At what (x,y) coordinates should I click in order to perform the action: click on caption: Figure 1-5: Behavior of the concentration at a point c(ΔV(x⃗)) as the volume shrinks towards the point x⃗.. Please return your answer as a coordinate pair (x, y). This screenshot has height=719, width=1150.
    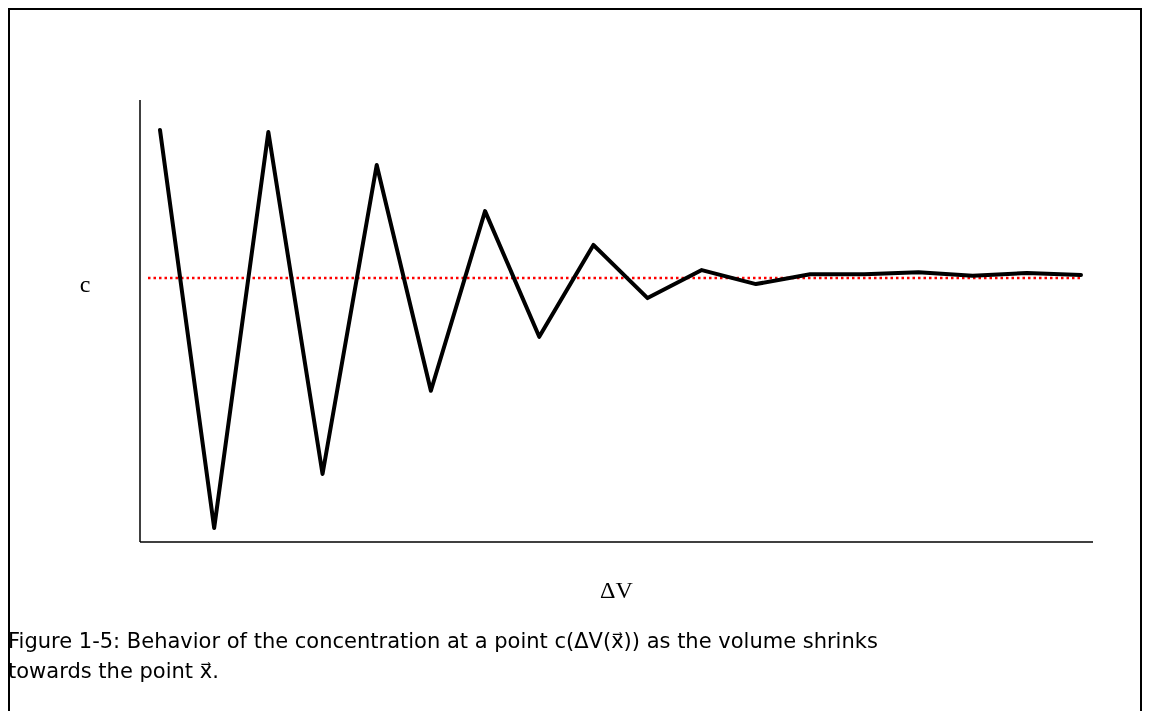
    Looking at the image, I should click on (443, 656).